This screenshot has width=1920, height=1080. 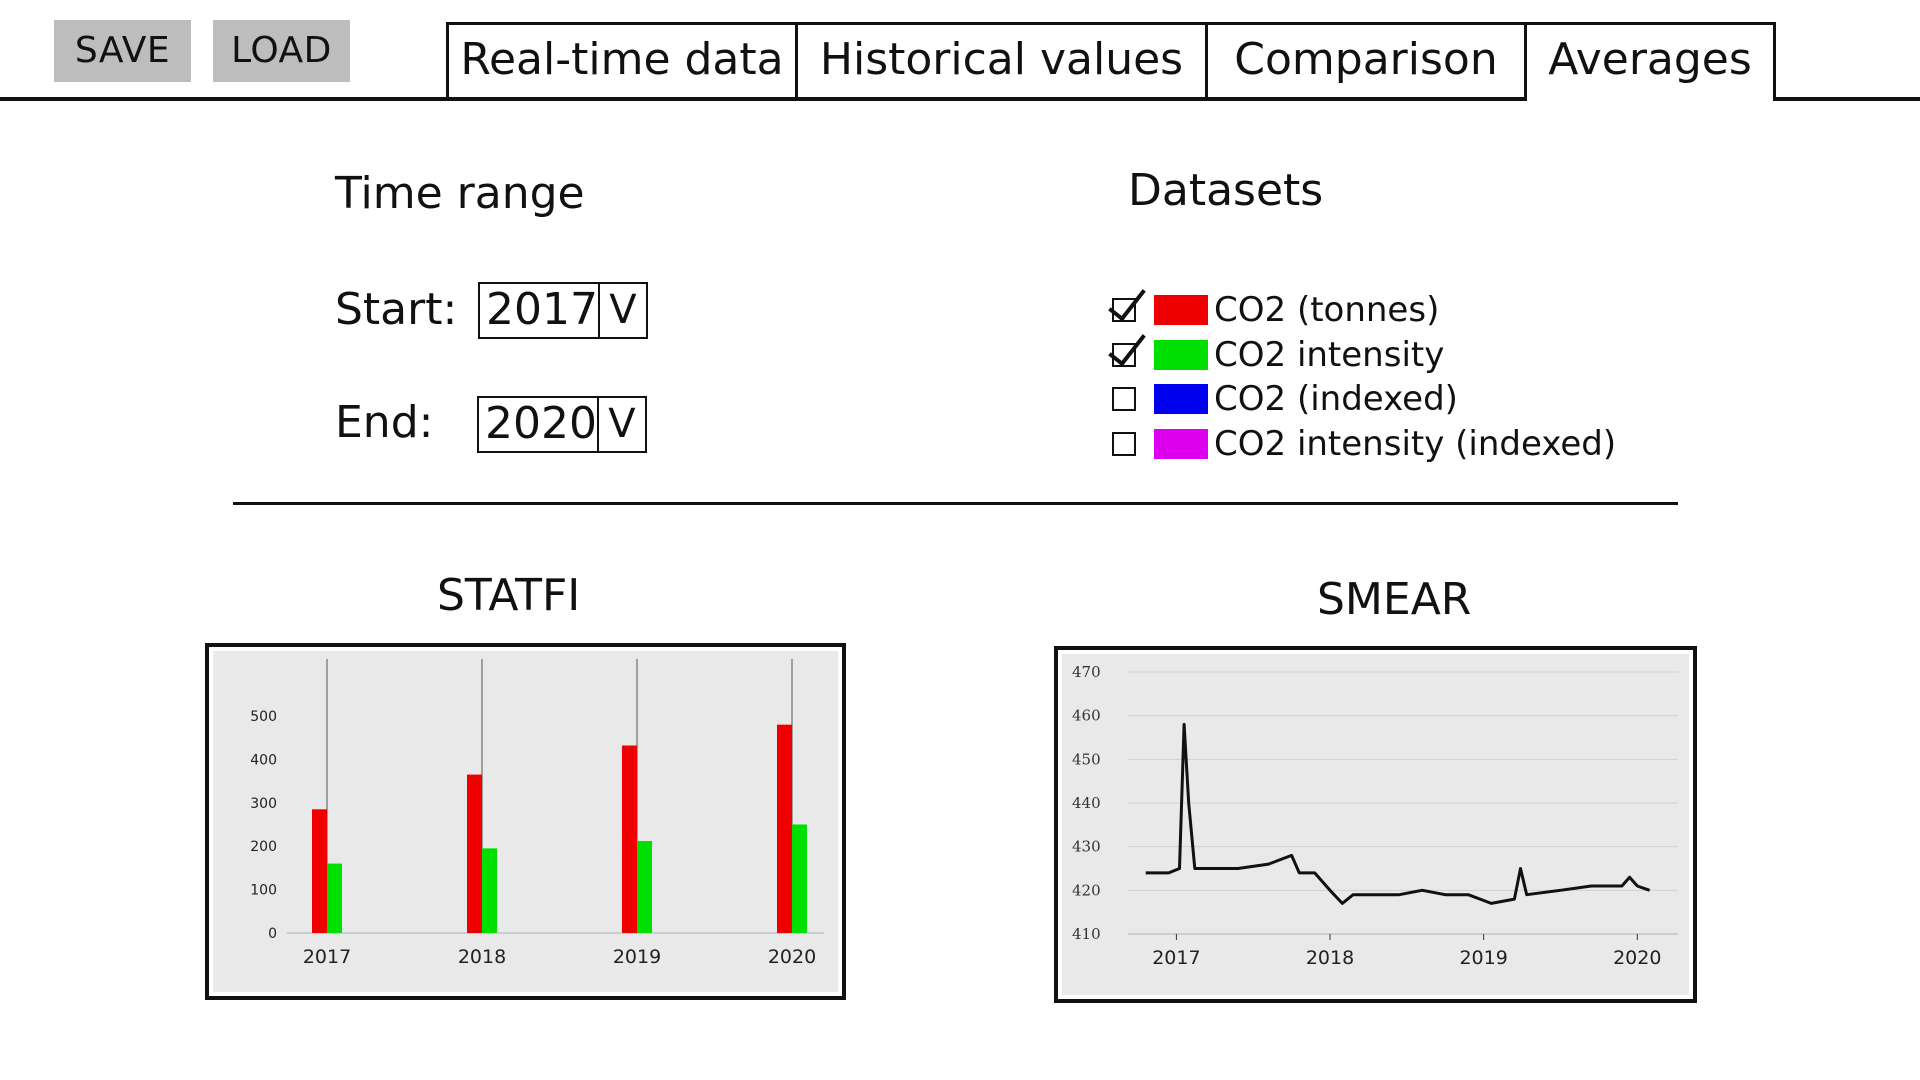 What do you see at coordinates (122, 51) in the screenshot?
I see `save-button: SAVE` at bounding box center [122, 51].